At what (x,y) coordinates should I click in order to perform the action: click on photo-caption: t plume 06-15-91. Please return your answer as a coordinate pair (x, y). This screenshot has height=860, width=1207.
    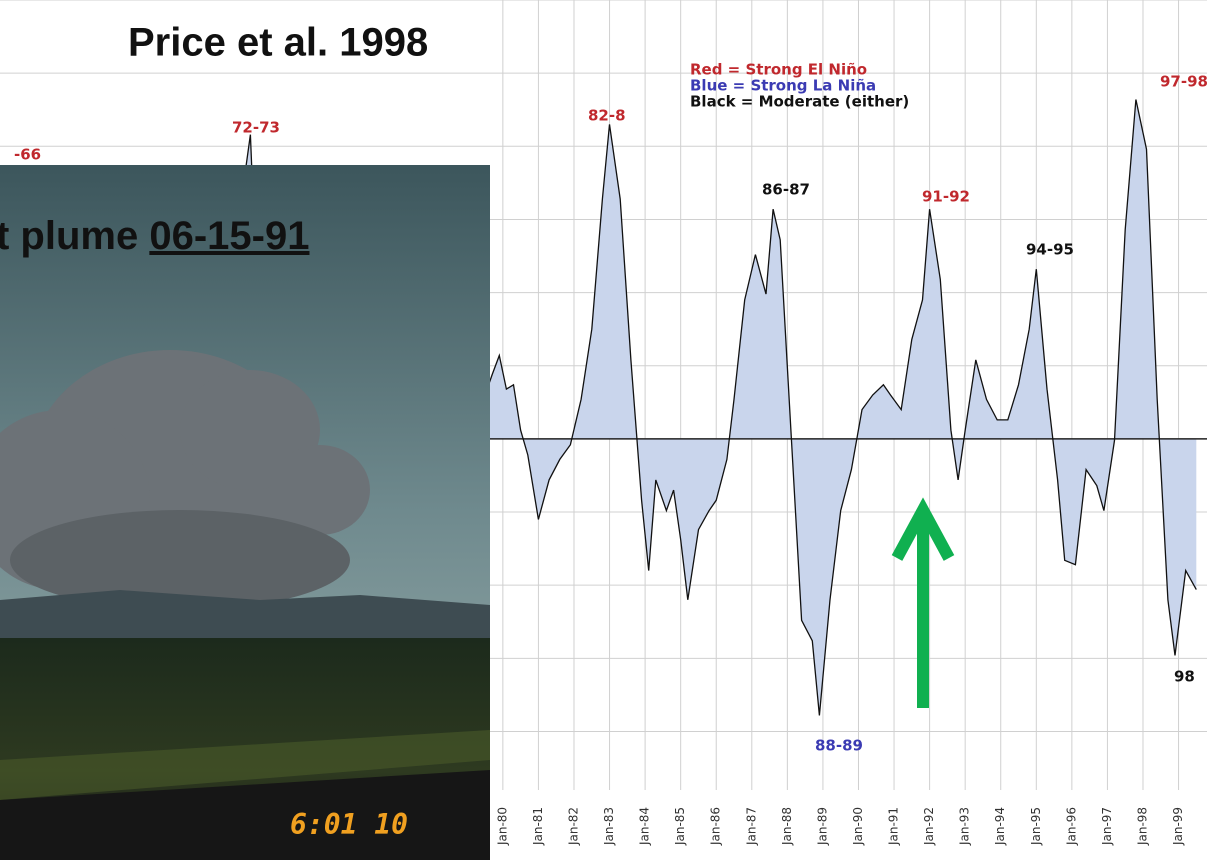
    Looking at the image, I should click on (154, 236).